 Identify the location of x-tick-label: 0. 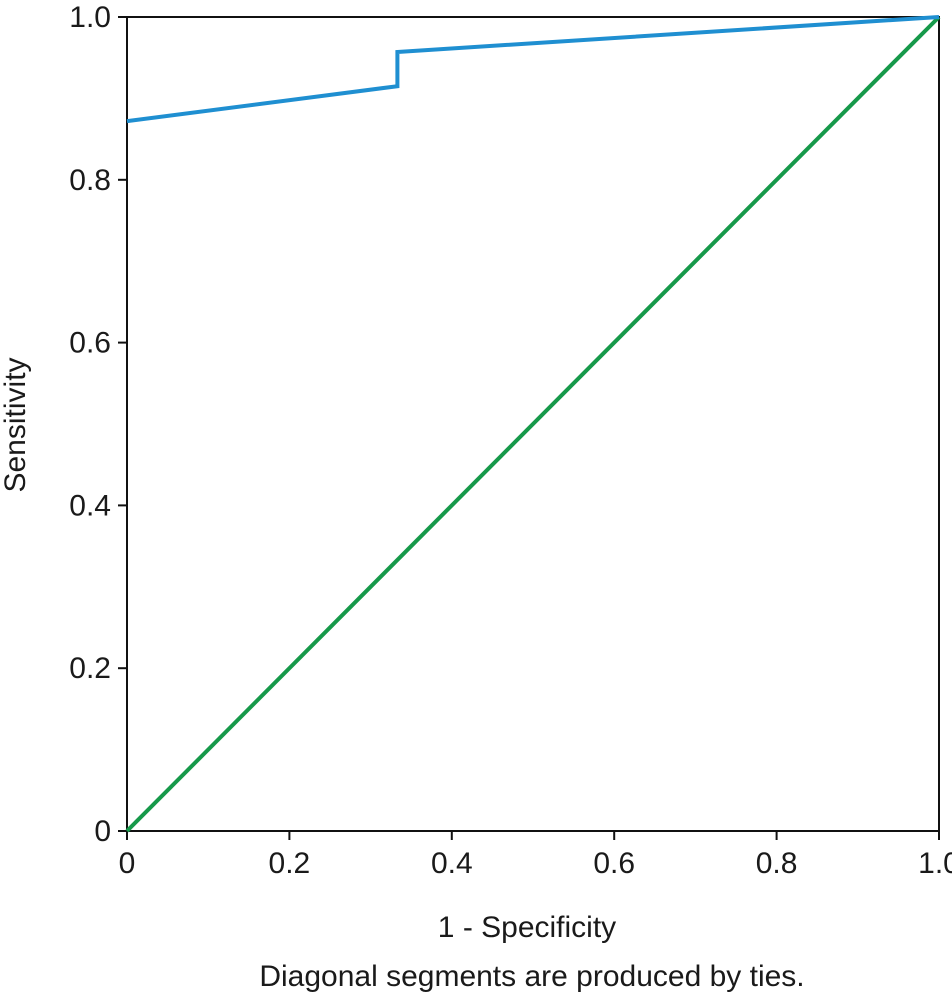
(127, 863).